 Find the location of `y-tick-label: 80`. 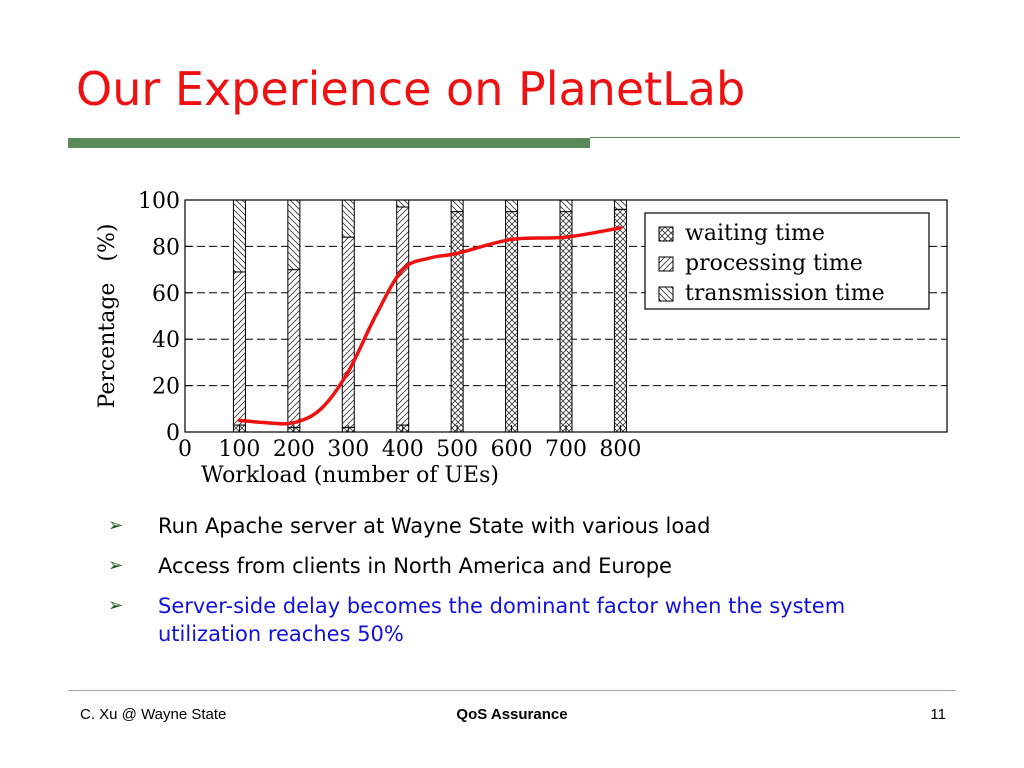

y-tick-label: 80 is located at coordinates (166, 247).